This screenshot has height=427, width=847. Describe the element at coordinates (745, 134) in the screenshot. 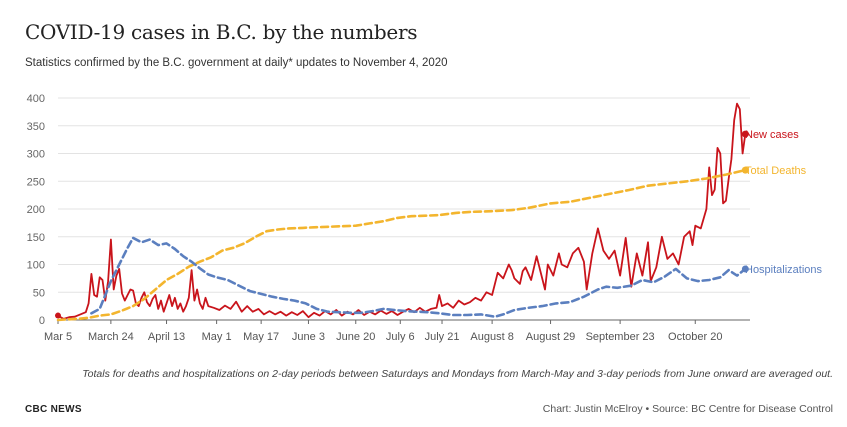

I see `series-end-marker-new-cases` at that location.